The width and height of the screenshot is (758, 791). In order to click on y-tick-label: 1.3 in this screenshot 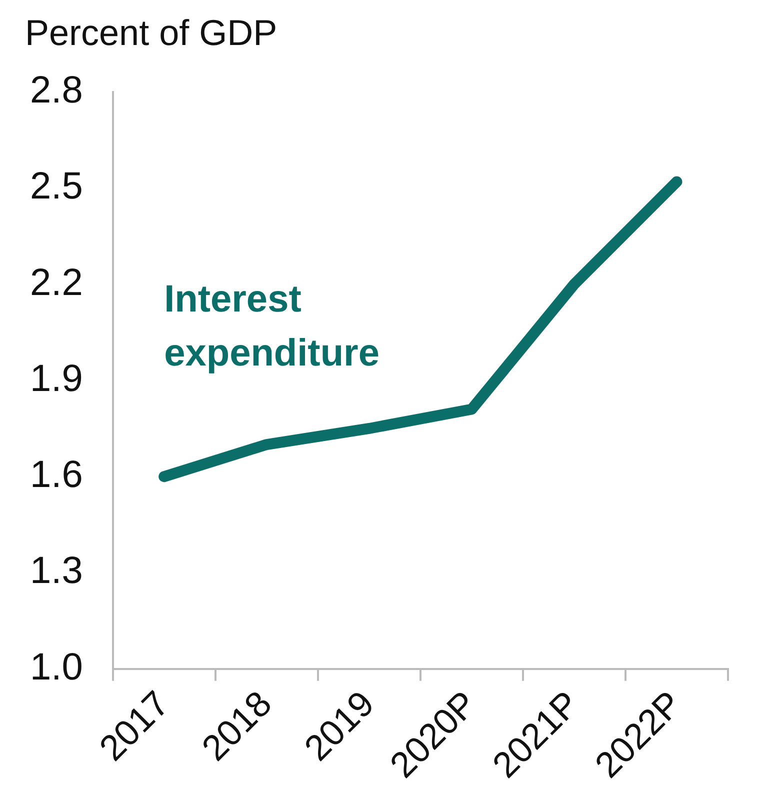, I will do `click(56, 571)`.